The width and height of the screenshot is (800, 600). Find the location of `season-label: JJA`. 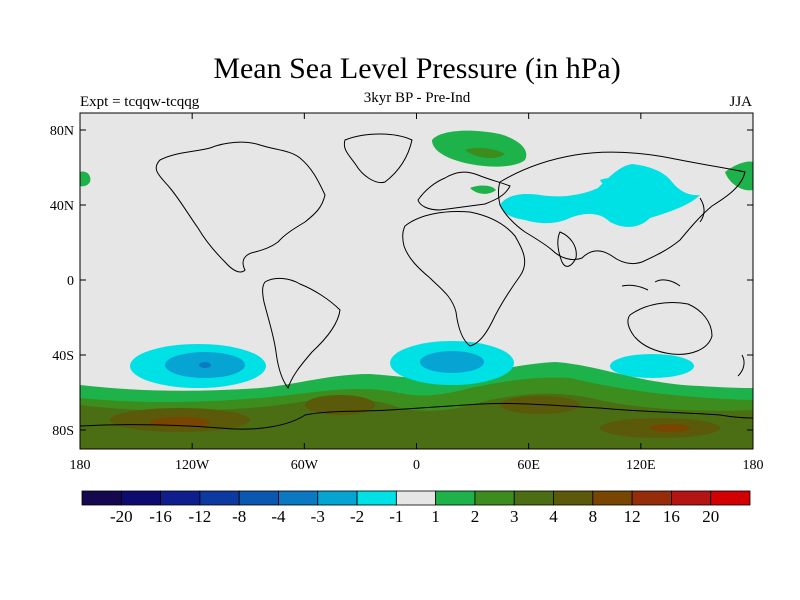

season-label: JJA is located at coordinates (740, 102).